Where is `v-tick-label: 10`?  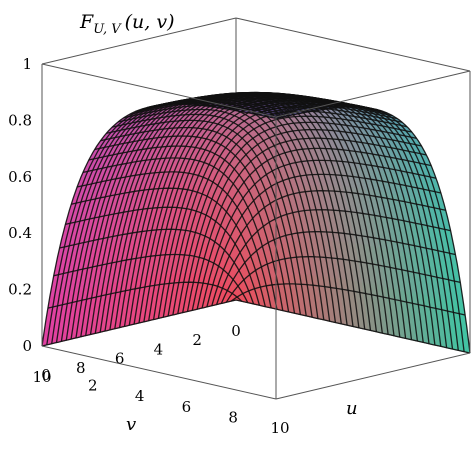
v-tick-label: 10 is located at coordinates (41, 377).